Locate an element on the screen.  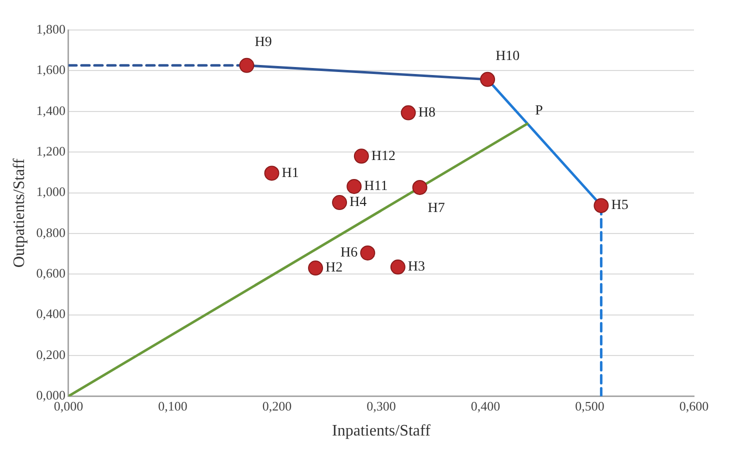
annotation: H1 is located at coordinates (290, 173).